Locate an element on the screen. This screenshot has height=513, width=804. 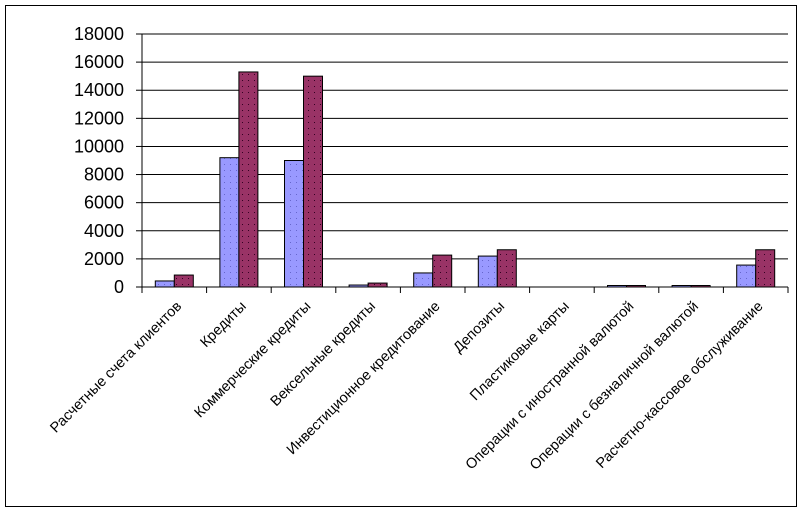
y-tick-label: 12000 is located at coordinates (99, 118).